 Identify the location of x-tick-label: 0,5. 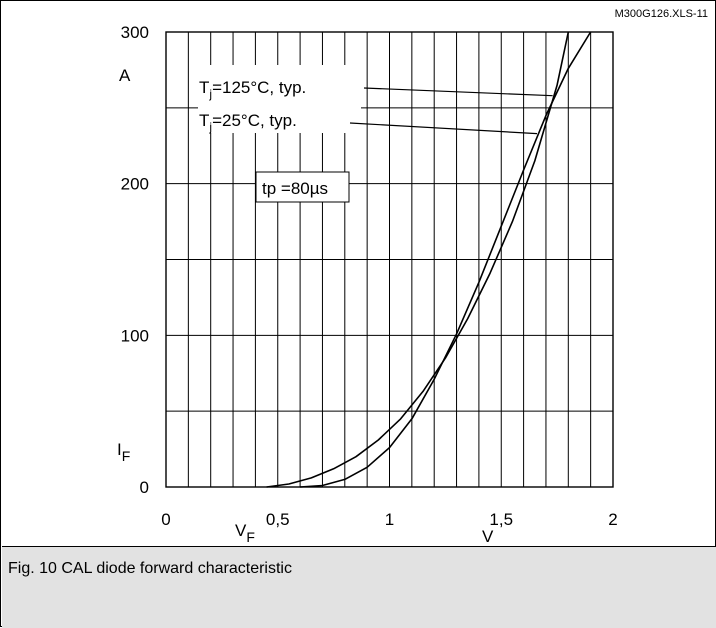
(278, 519).